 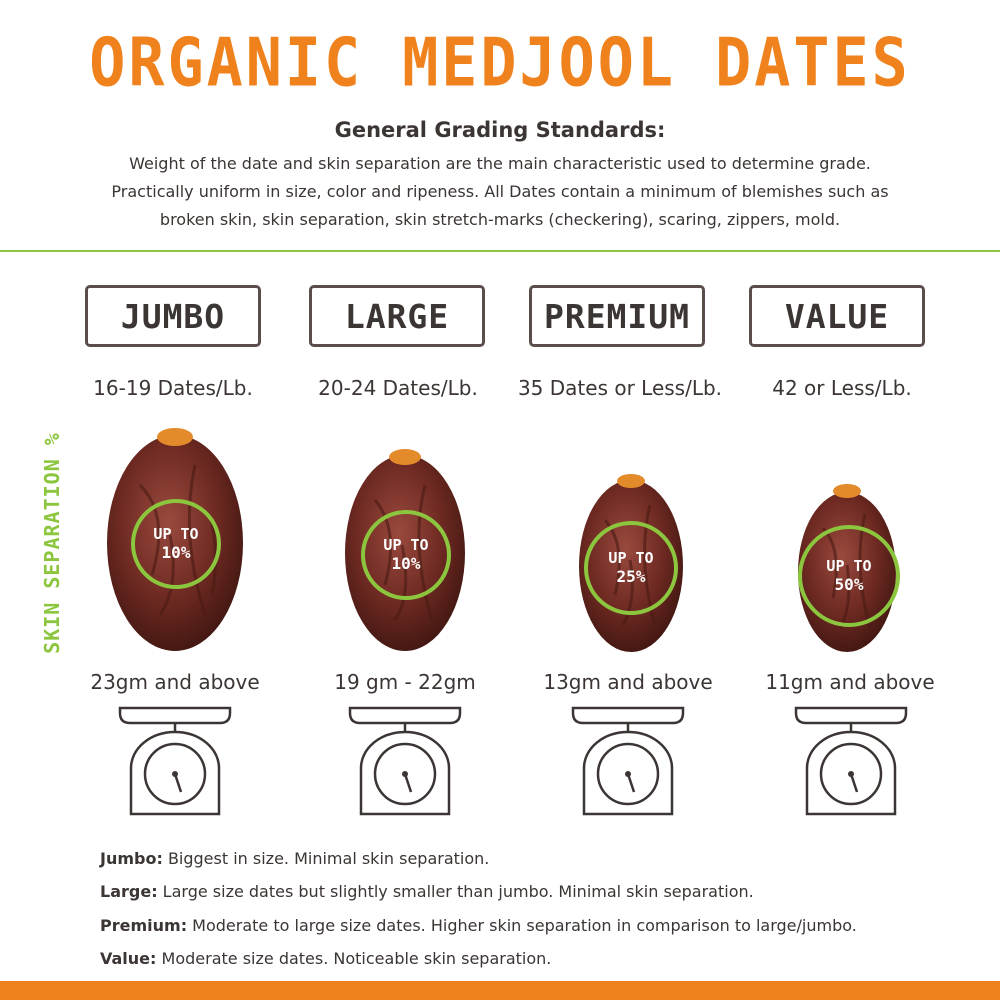 I want to click on badge-percent: 50%, so click(x=849, y=585).